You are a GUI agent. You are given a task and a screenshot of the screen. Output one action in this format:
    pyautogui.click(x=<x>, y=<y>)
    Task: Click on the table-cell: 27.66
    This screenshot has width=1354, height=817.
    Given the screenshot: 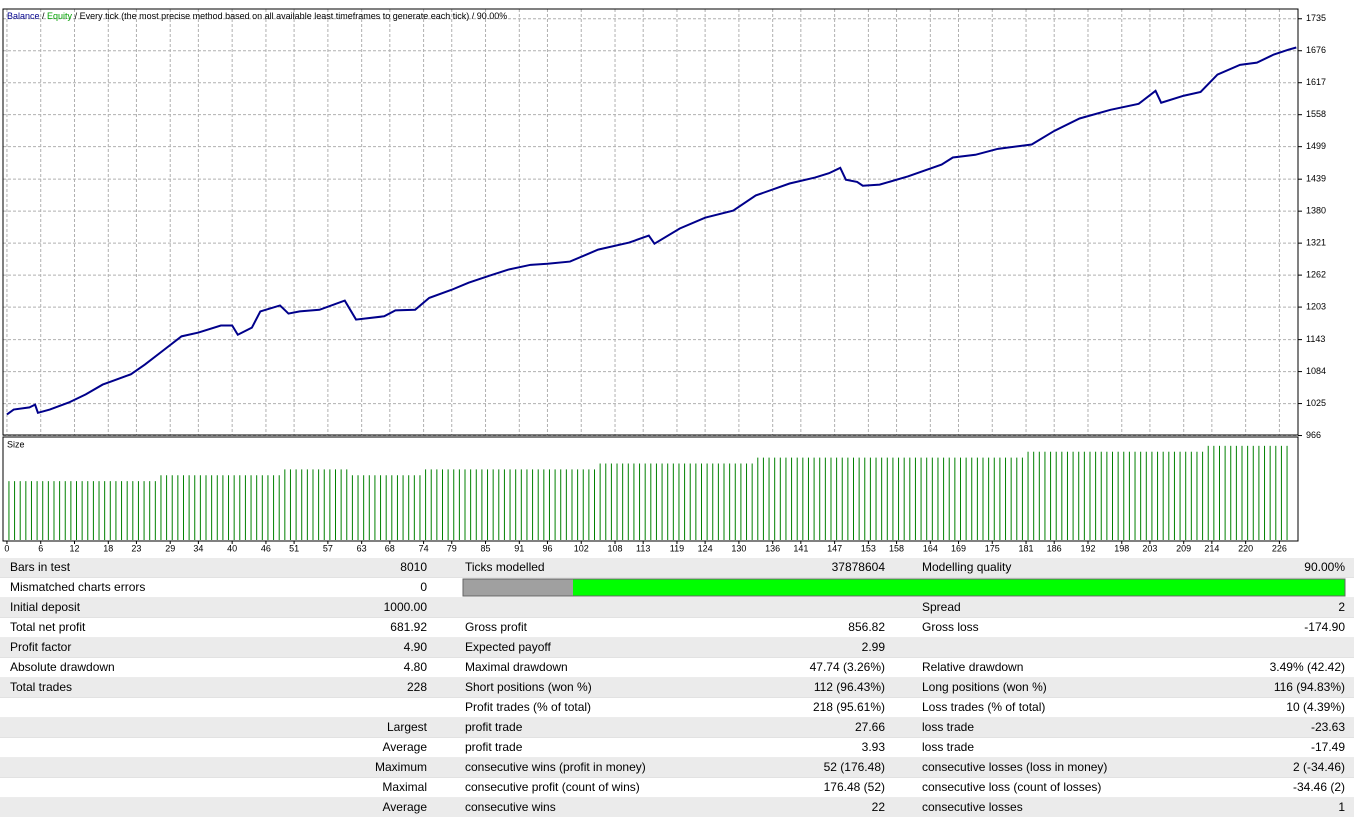 What is the action you would take?
    pyautogui.click(x=870, y=727)
    